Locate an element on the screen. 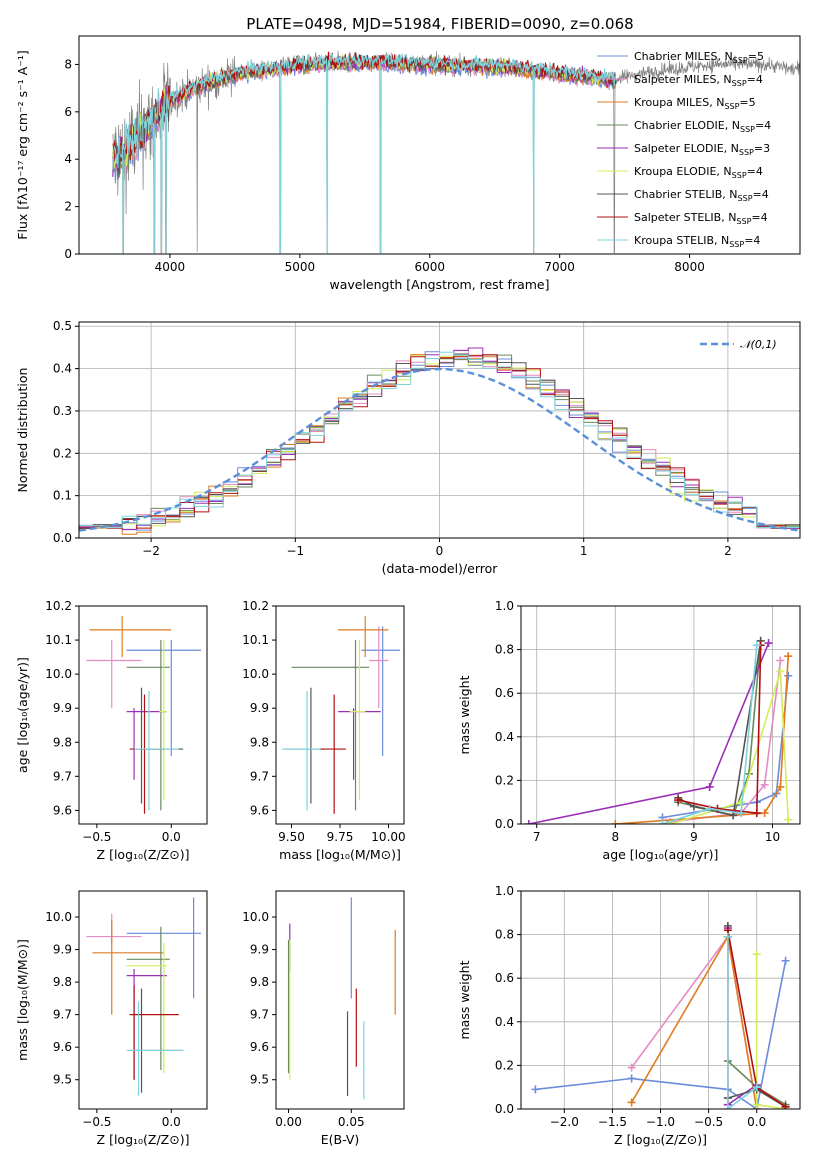 The image size is (819, 1170). x-tick-label: 7000 is located at coordinates (559, 267).